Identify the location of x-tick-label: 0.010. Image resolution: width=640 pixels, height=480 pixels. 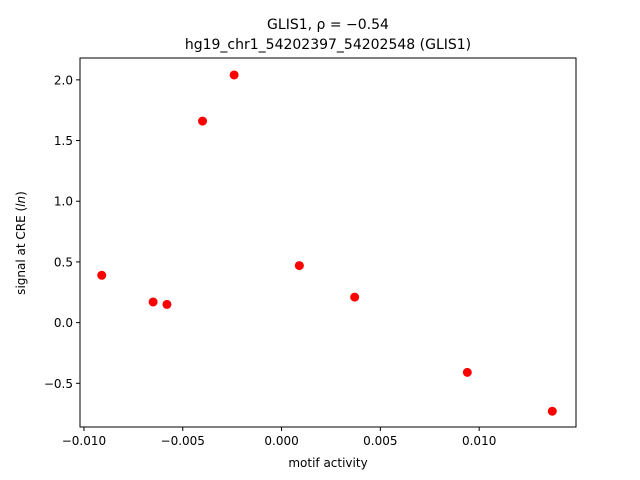
(479, 441).